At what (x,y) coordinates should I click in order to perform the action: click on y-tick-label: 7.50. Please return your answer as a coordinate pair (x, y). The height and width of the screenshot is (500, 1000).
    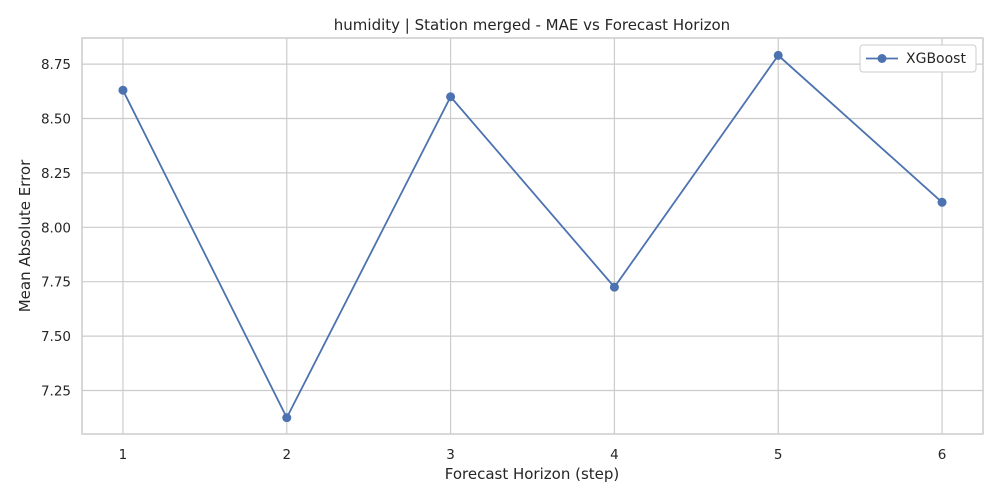
    Looking at the image, I should click on (56, 337).